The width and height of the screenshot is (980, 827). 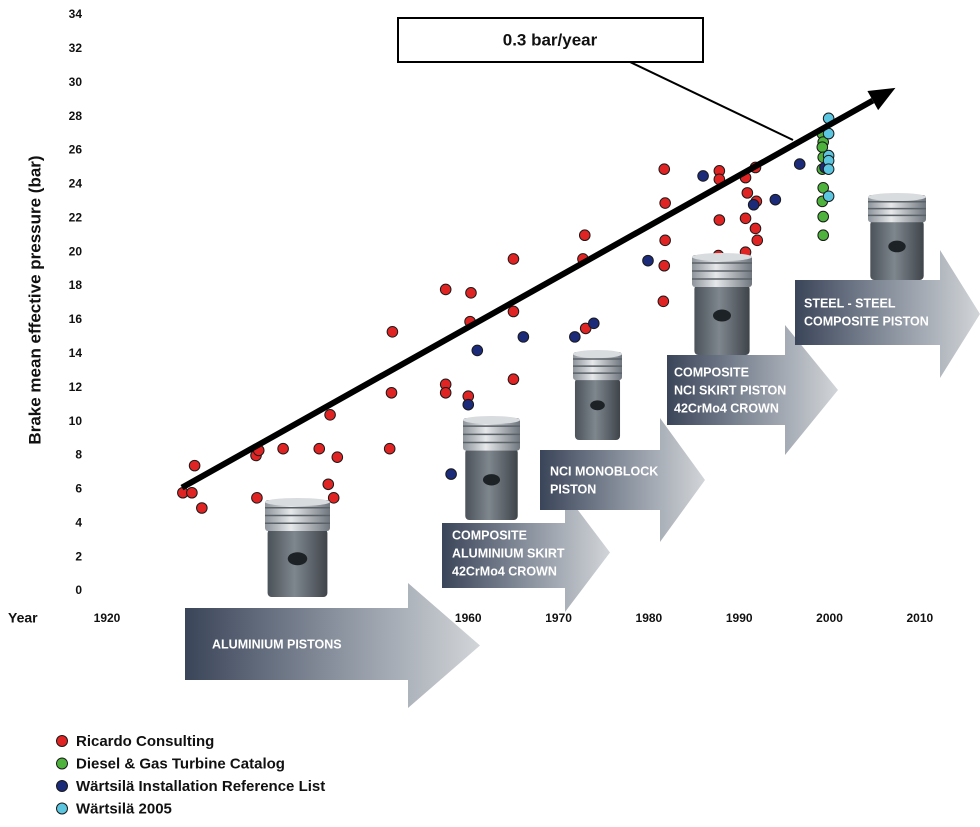 I want to click on y-tick-label: 24, so click(x=76, y=184).